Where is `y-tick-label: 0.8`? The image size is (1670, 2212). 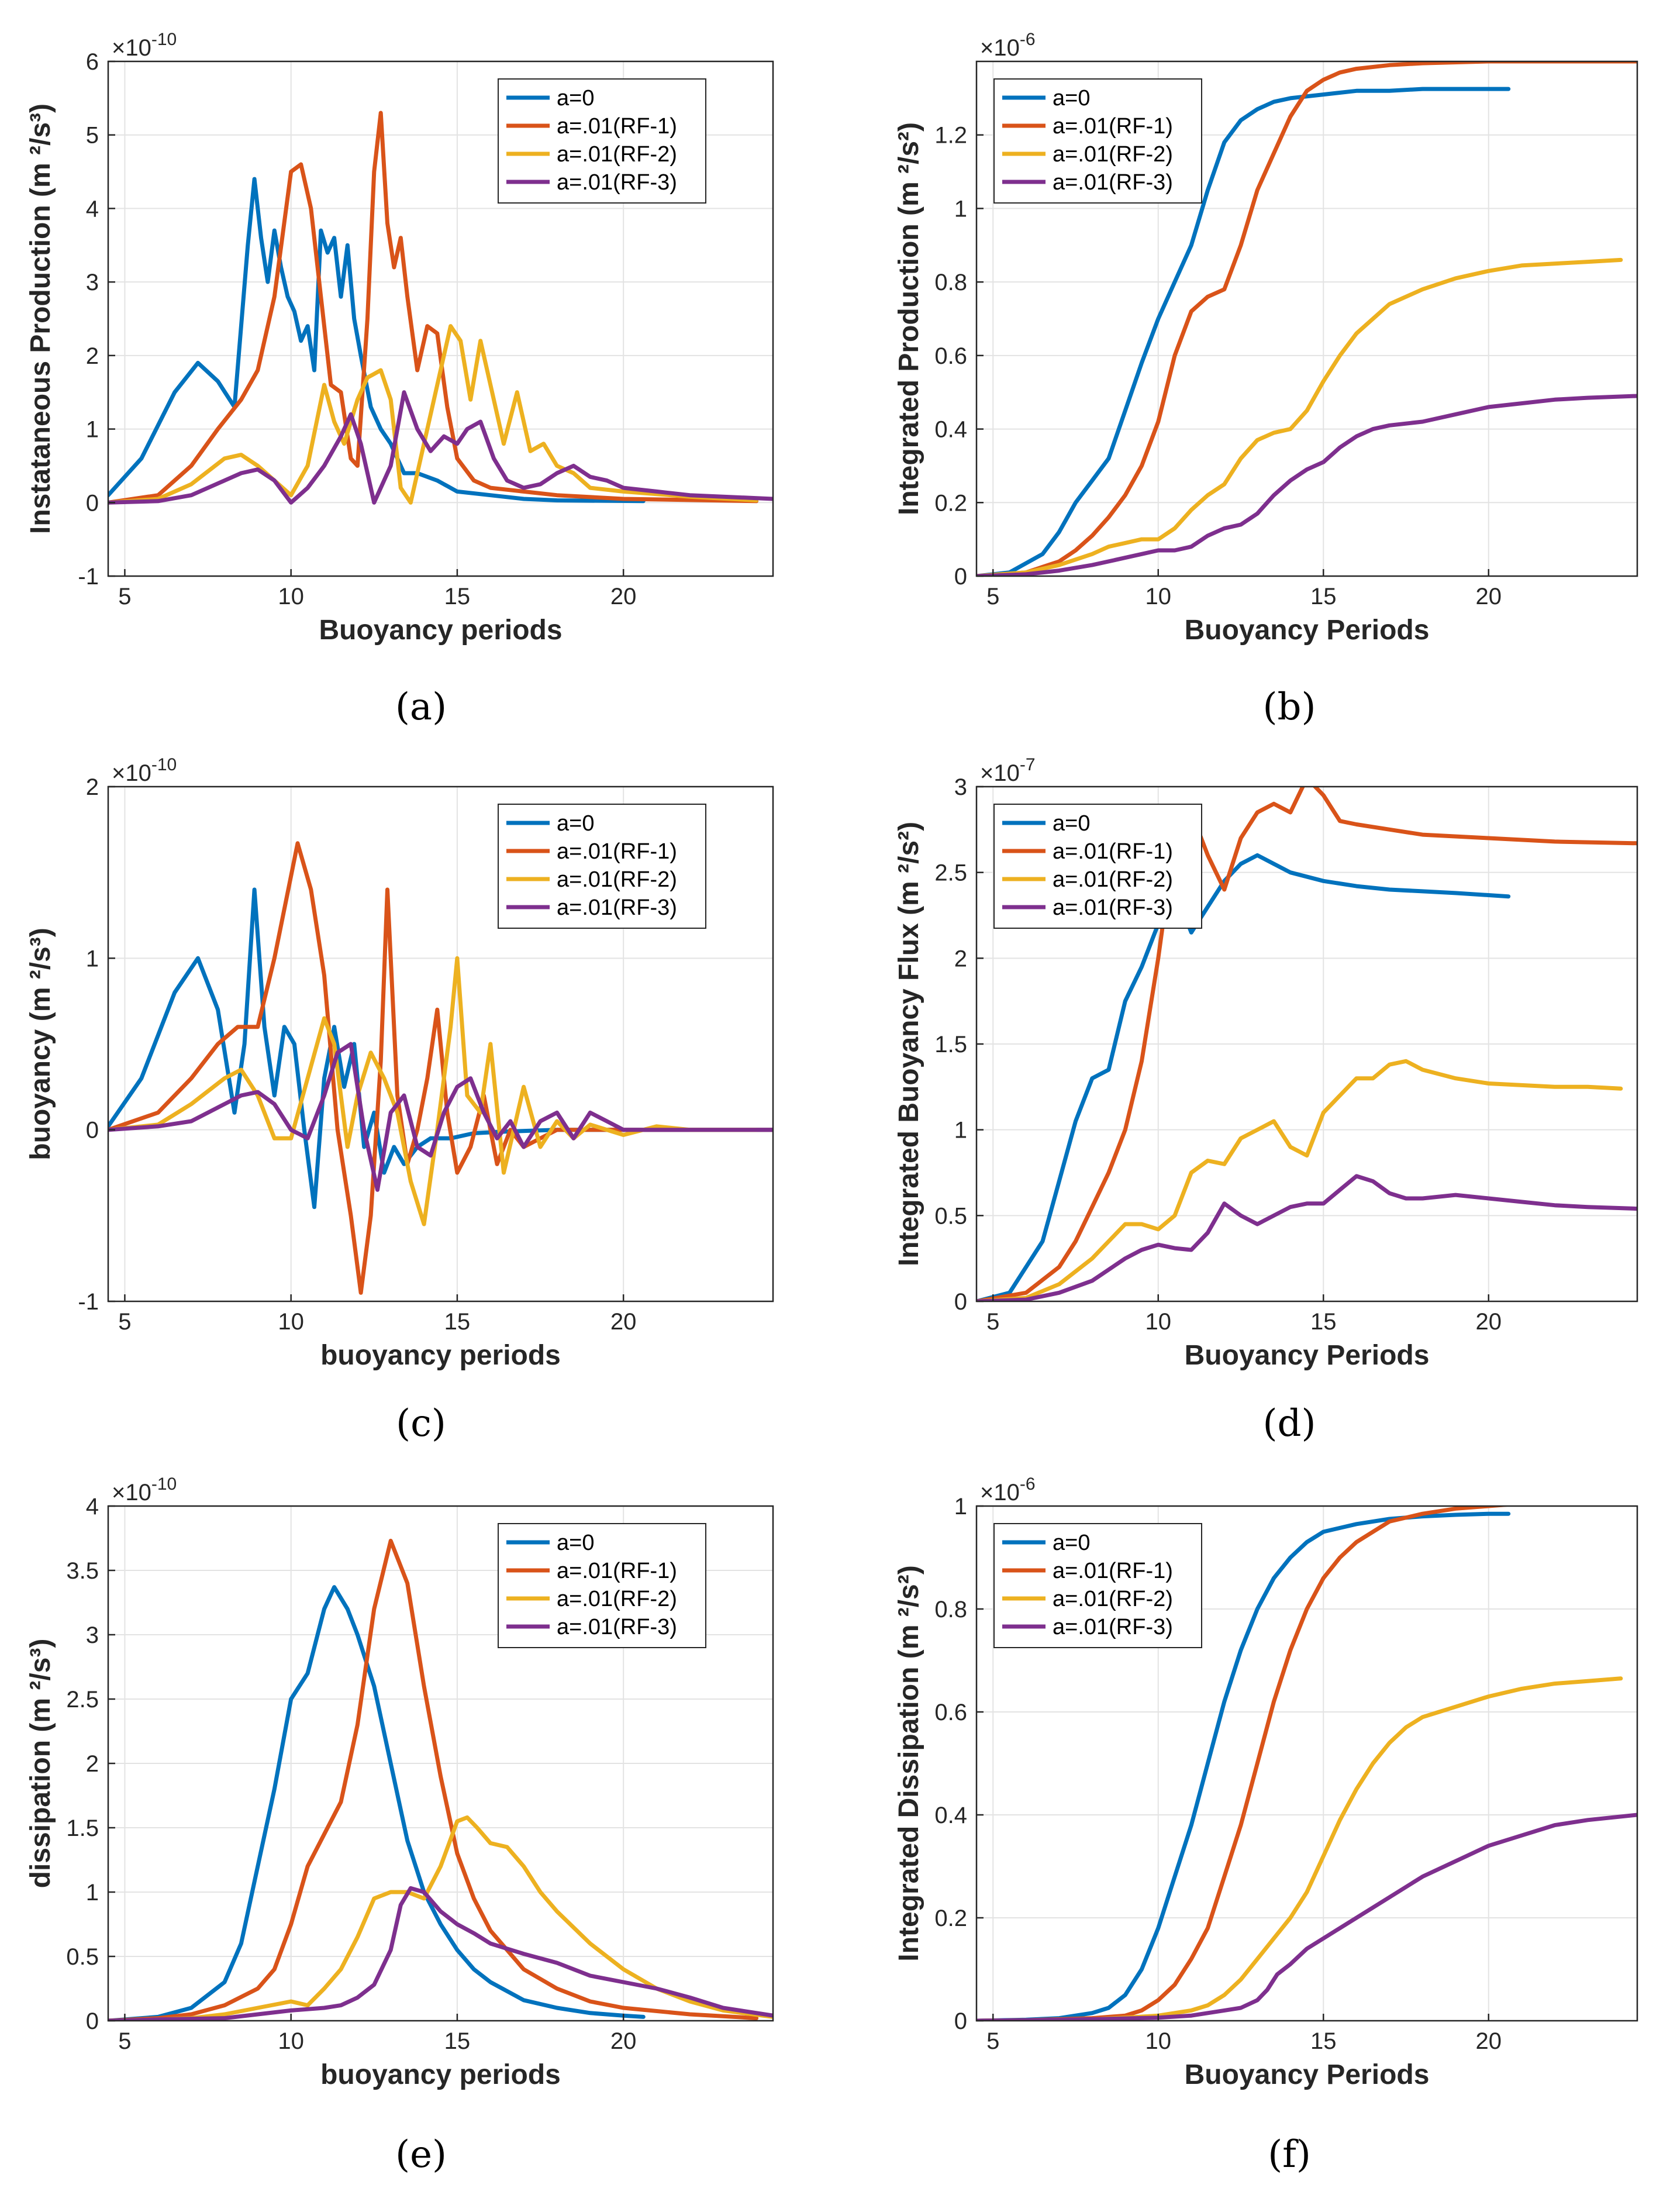 y-tick-label: 0.8 is located at coordinates (950, 282).